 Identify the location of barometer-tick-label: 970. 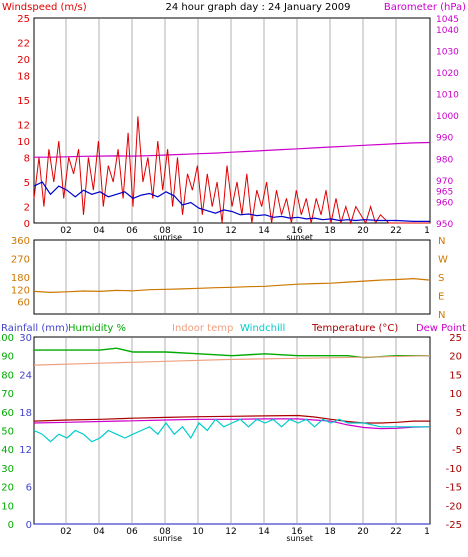
(444, 182).